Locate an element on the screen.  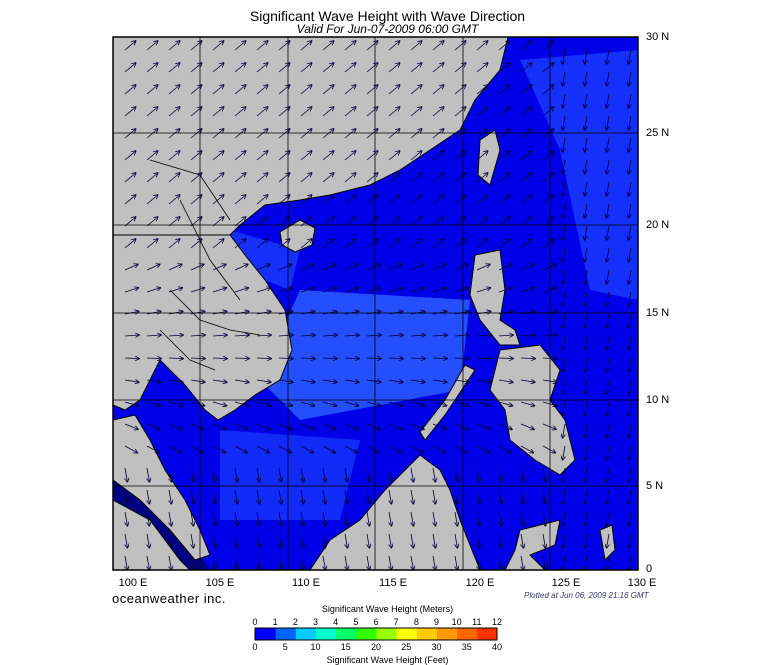
colorbar-swatch is located at coordinates (346, 634).